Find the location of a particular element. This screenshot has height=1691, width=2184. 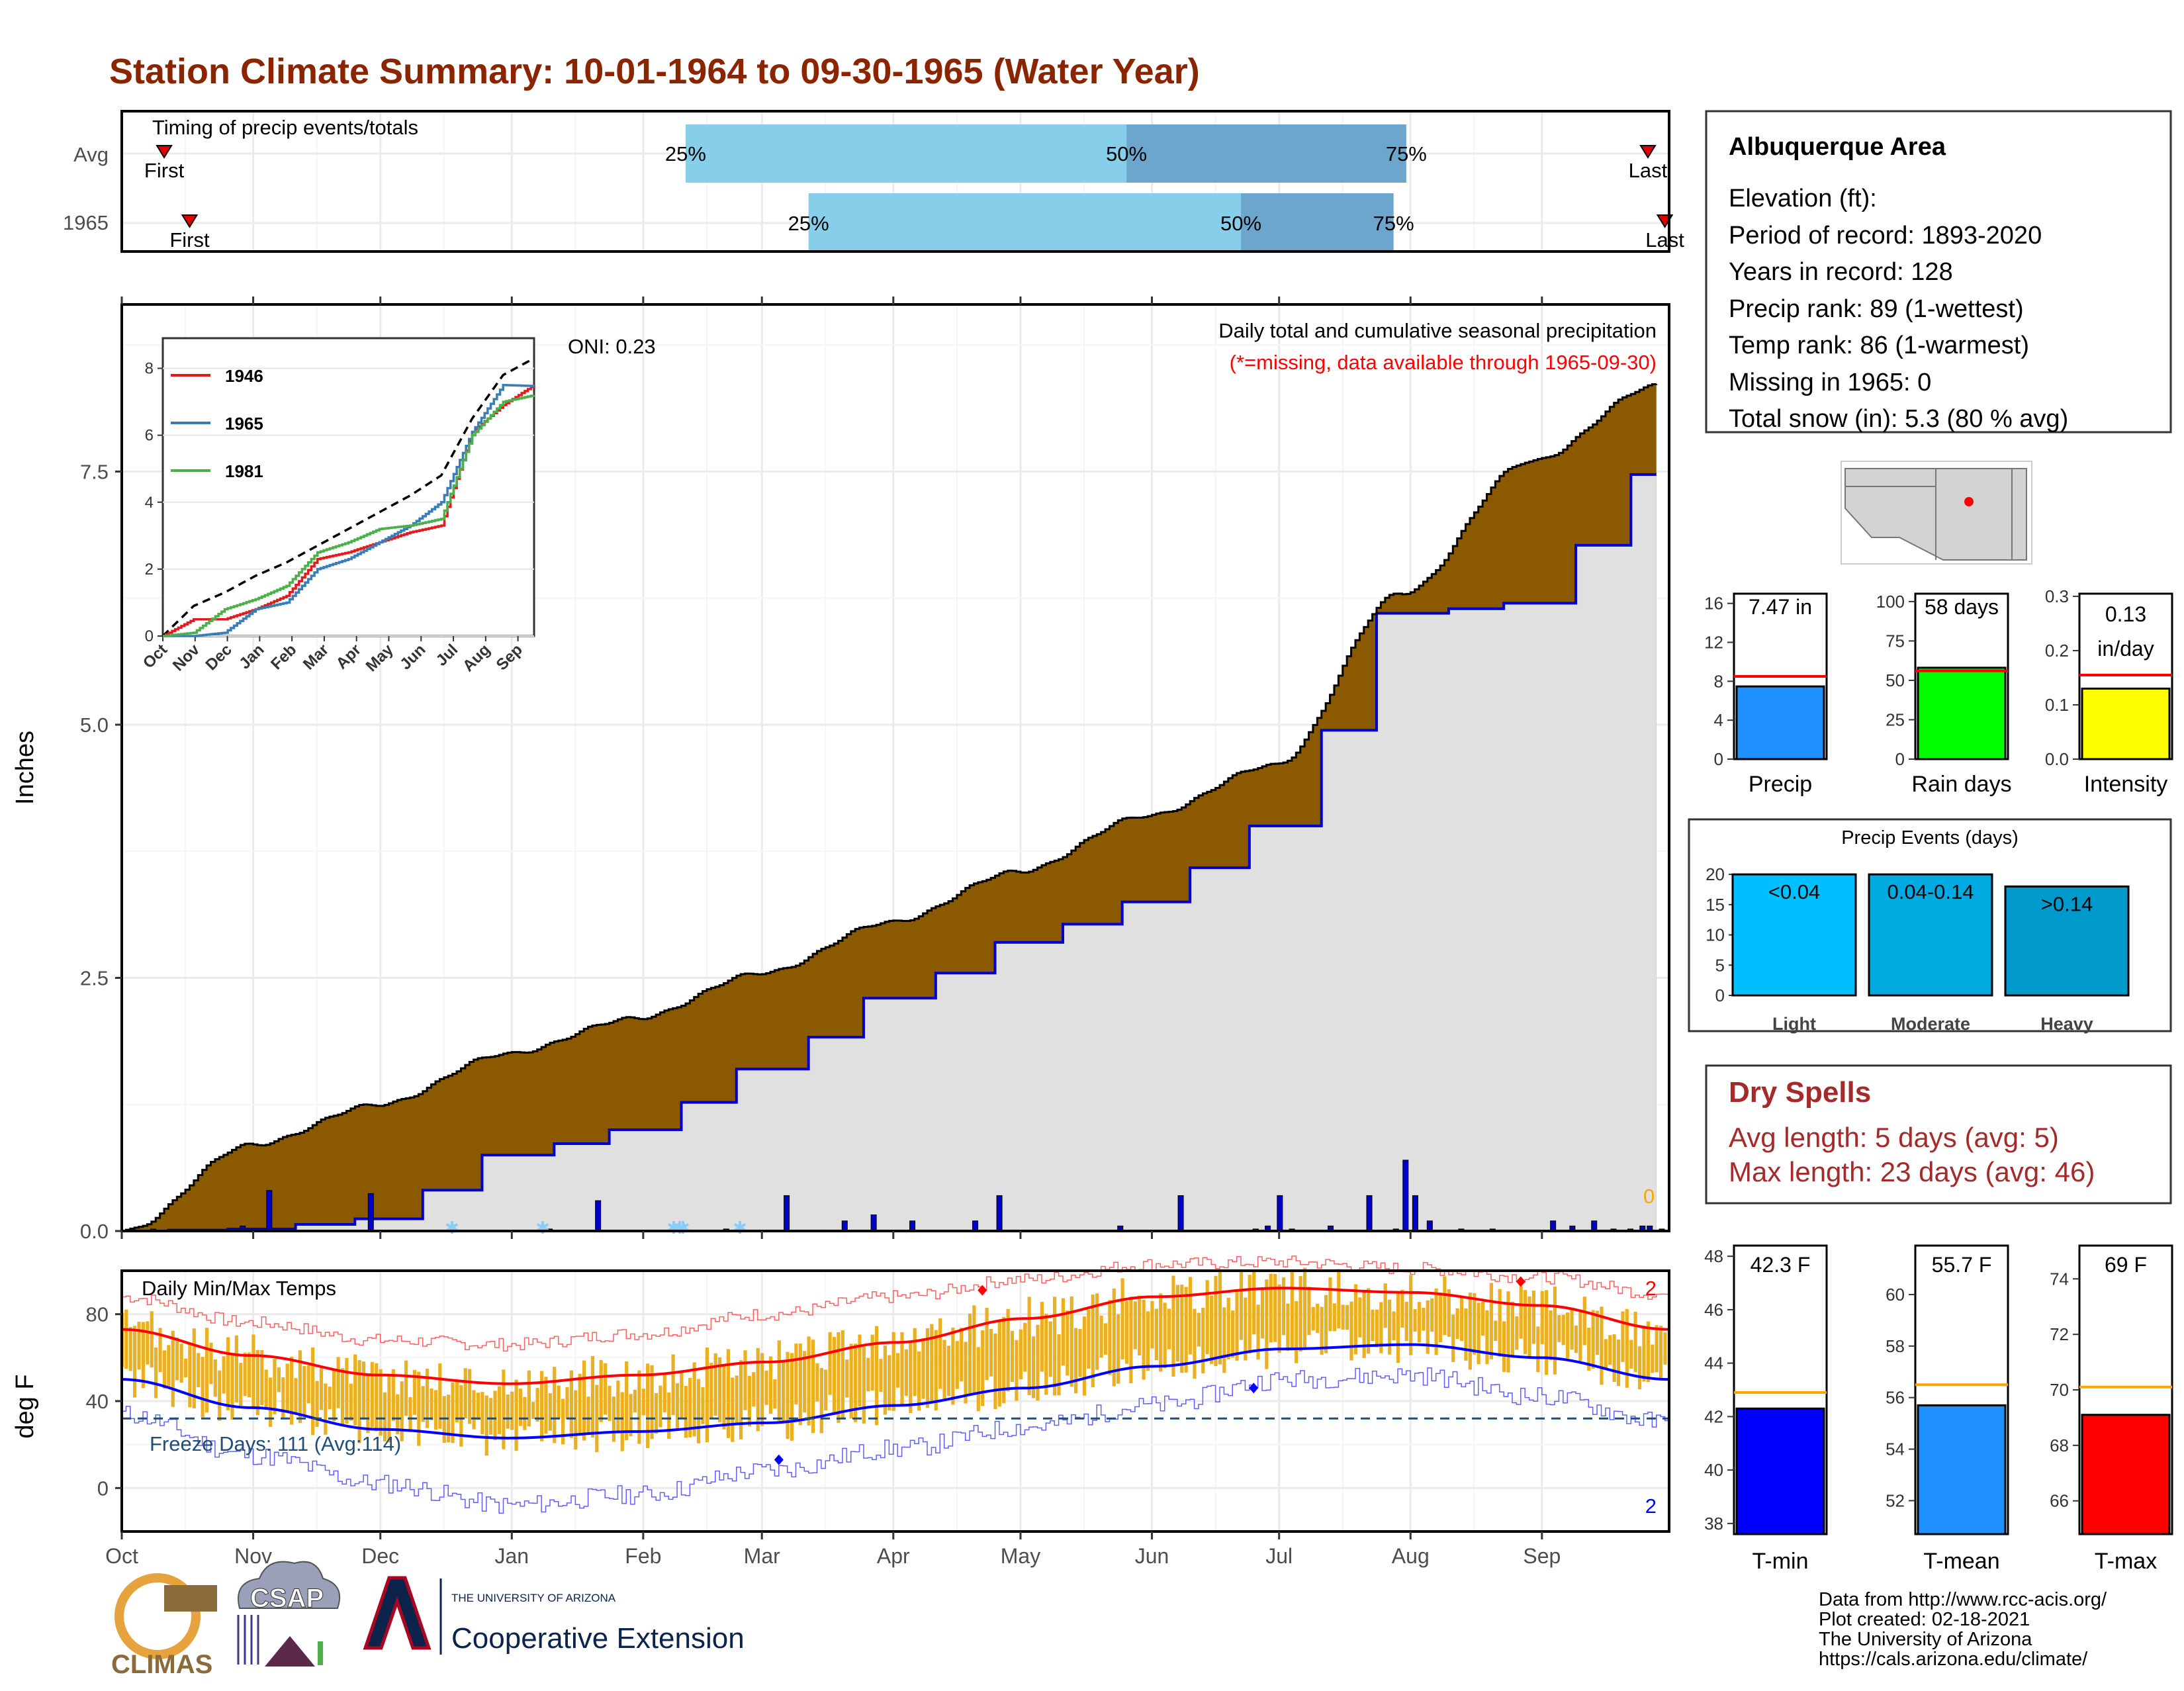

temp-y-tick-label: 0 is located at coordinates (103, 1489).